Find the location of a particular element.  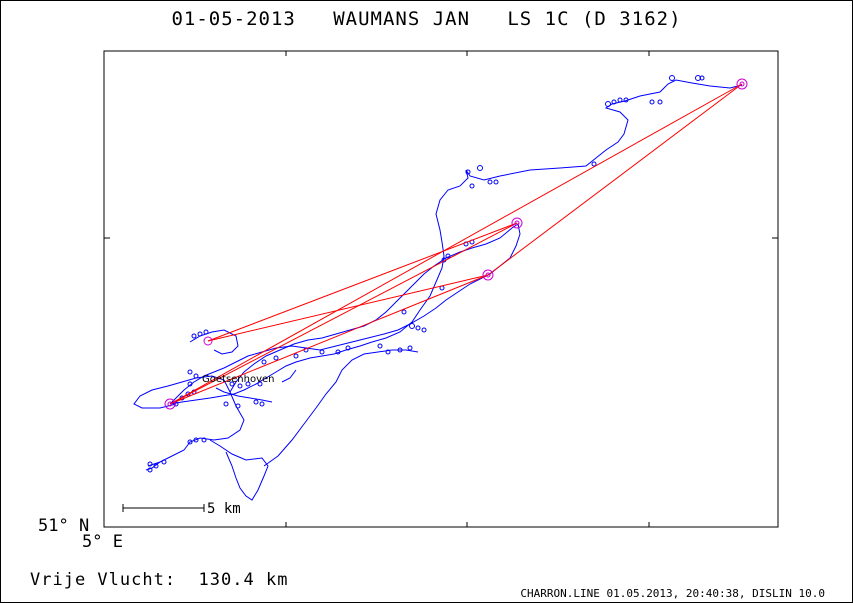

flight-distance: Vrije Vlucht: 130.4 km is located at coordinates (159, 580).